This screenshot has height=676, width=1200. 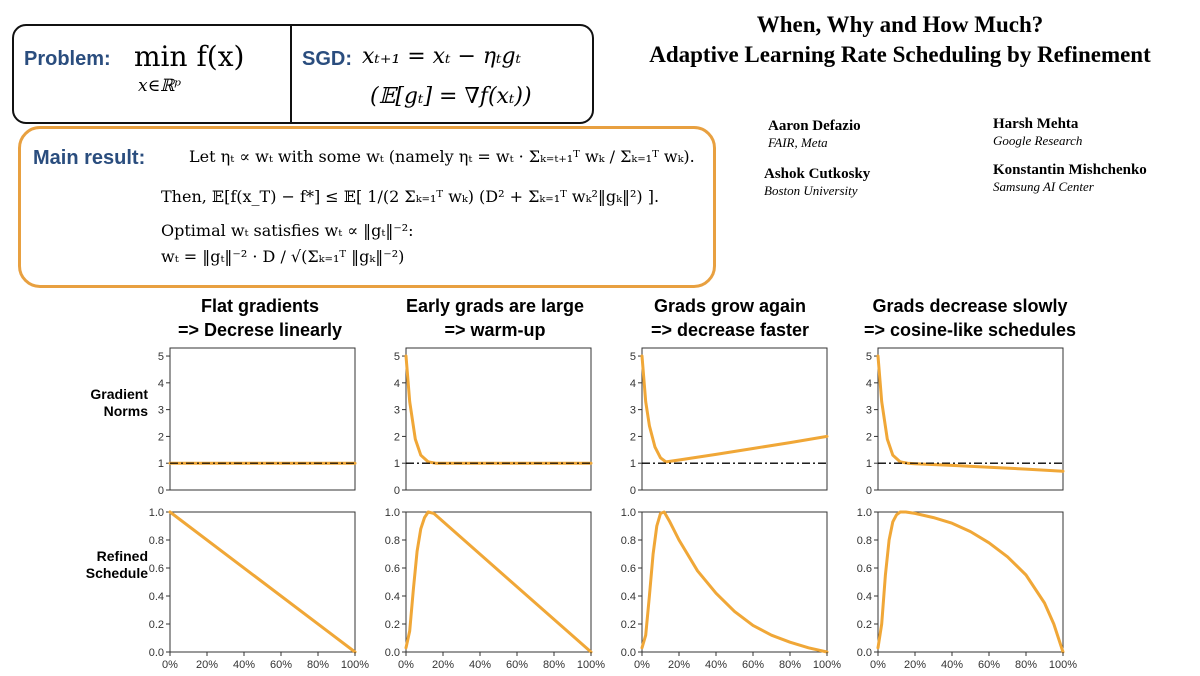 I want to click on row-label-line: Gradient, so click(x=119, y=394).